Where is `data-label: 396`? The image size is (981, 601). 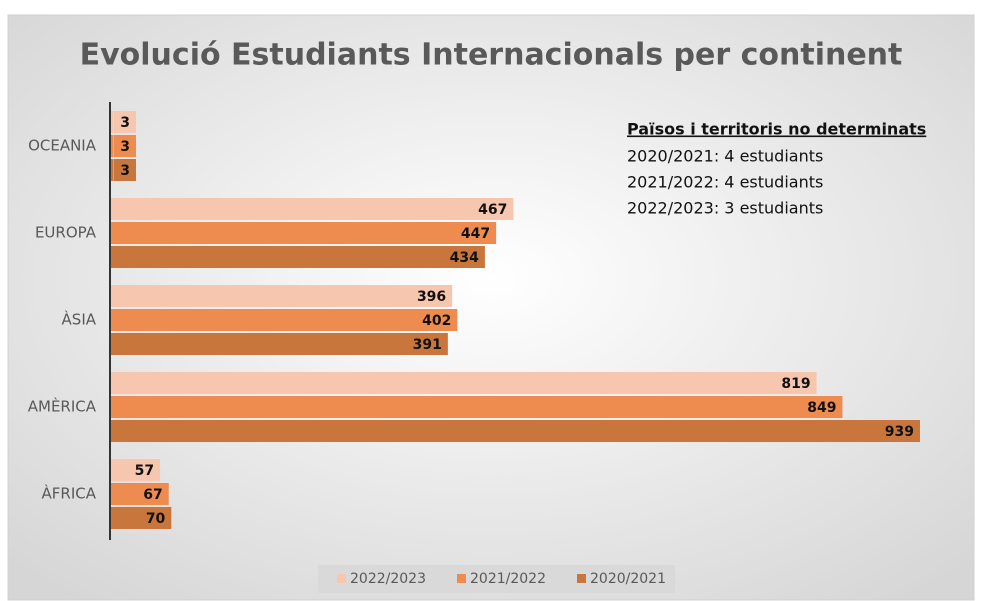 data-label: 396 is located at coordinates (431, 297).